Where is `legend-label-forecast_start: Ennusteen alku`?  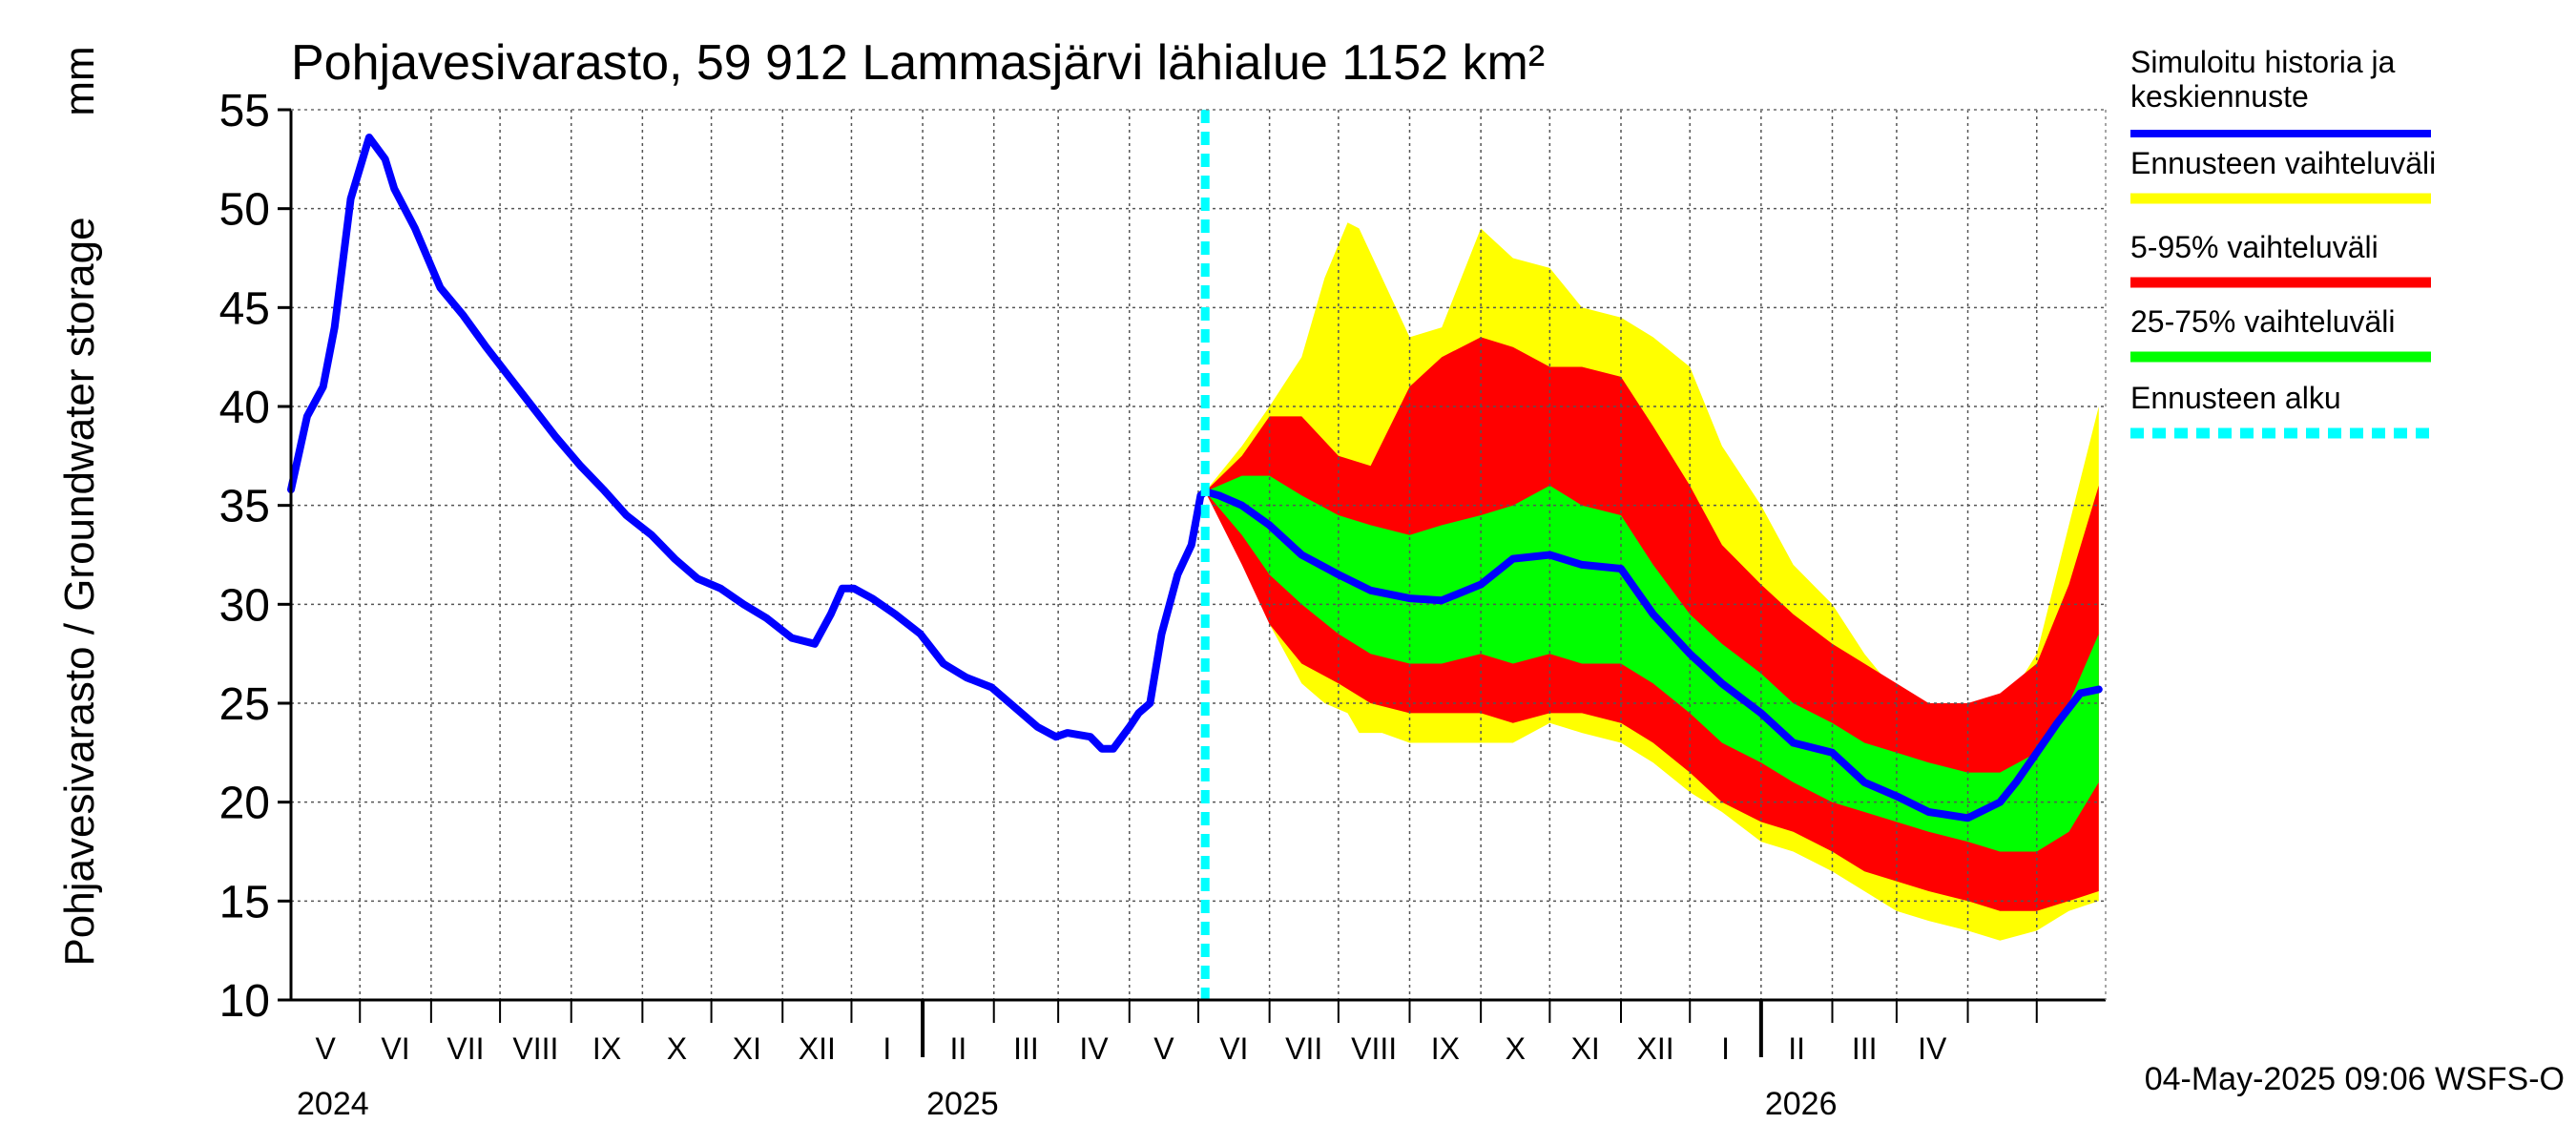 legend-label-forecast_start: Ennusteen alku is located at coordinates (2235, 398).